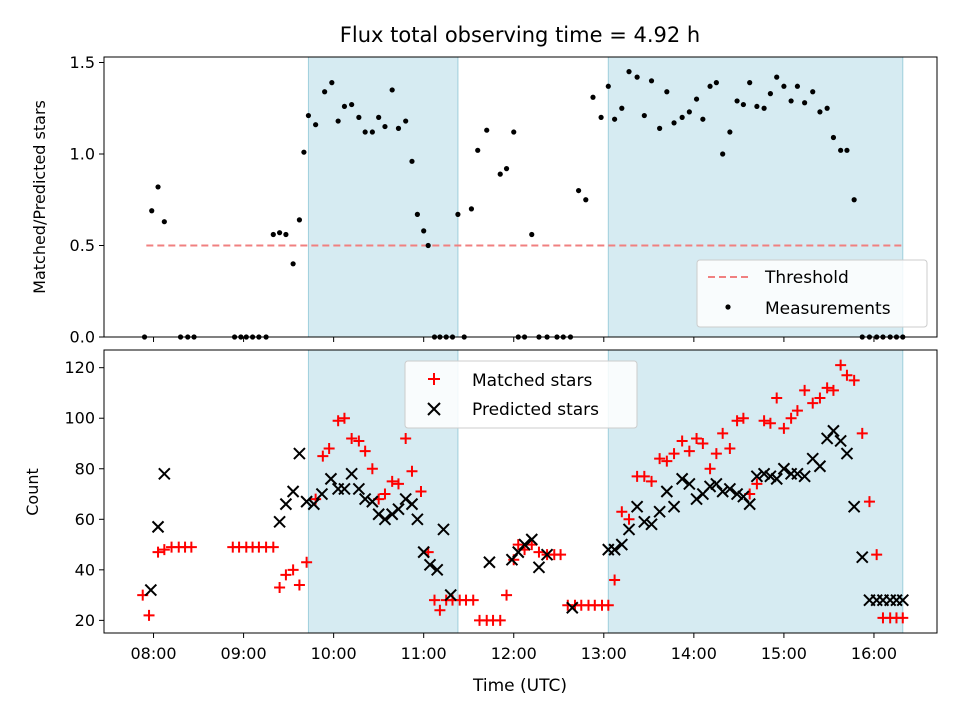  Describe the element at coordinates (519, 686) in the screenshot. I see `x-axis-label: Time (UTC)` at that location.